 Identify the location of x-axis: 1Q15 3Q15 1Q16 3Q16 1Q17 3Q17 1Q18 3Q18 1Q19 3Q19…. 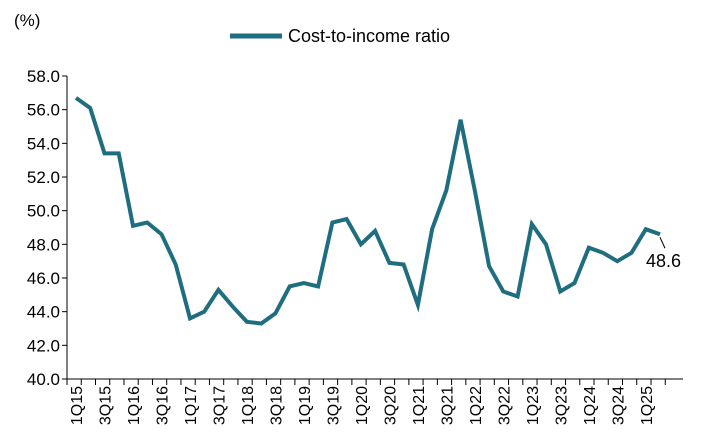
(374, 401).